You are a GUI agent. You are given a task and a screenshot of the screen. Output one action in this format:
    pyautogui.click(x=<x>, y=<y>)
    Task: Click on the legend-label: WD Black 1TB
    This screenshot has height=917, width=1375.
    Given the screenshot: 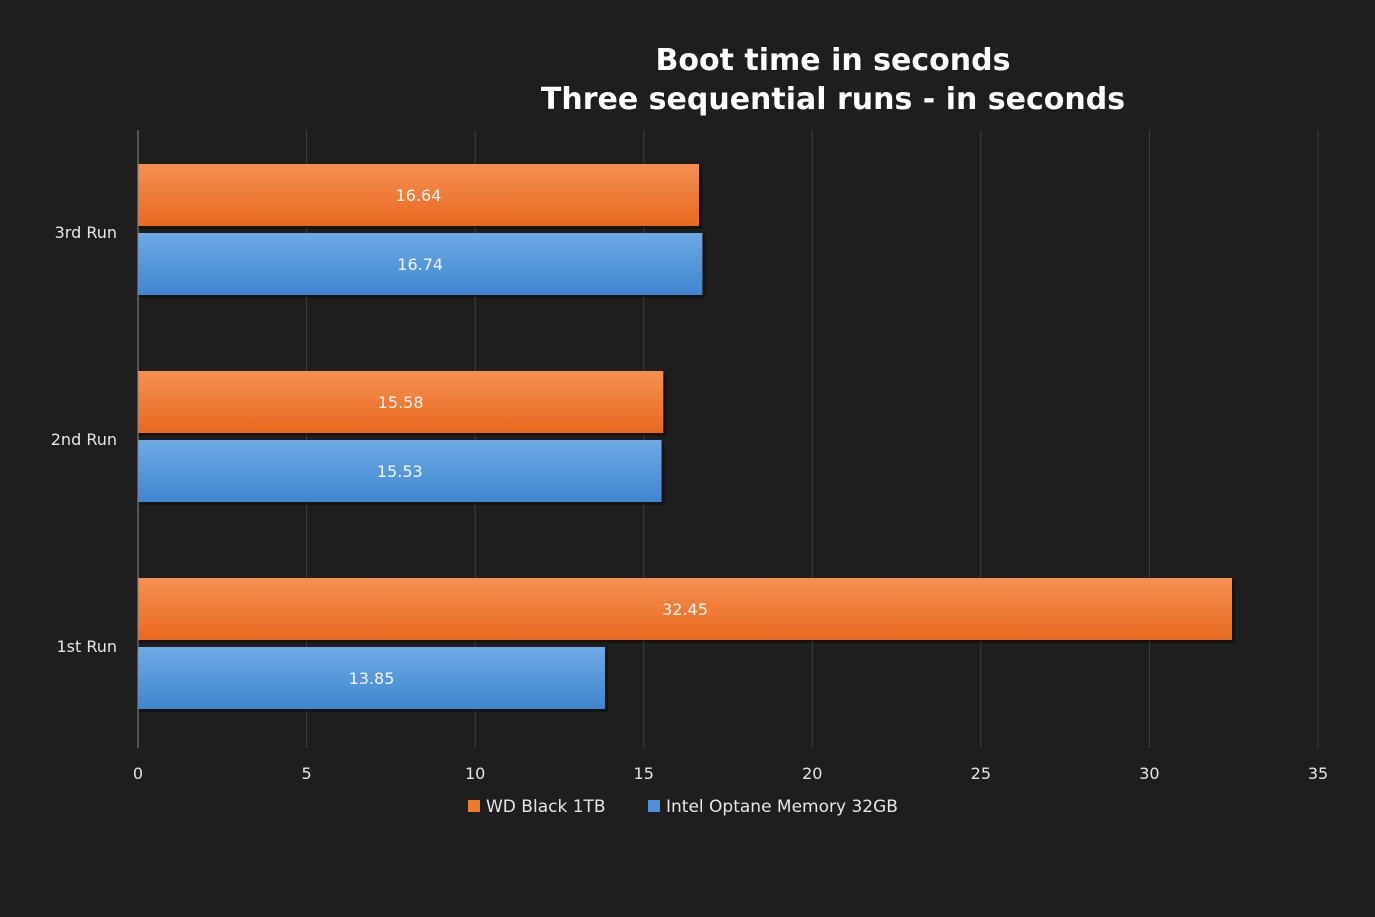 What is the action you would take?
    pyautogui.click(x=546, y=807)
    